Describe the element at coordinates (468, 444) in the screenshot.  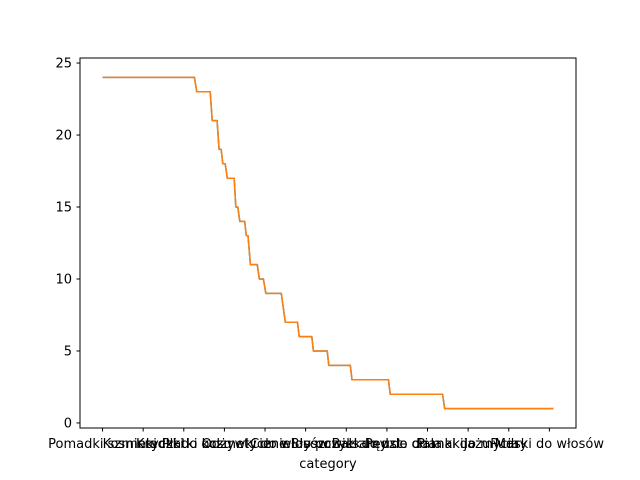
I see `x-tick-label: Pianki do mycia` at that location.